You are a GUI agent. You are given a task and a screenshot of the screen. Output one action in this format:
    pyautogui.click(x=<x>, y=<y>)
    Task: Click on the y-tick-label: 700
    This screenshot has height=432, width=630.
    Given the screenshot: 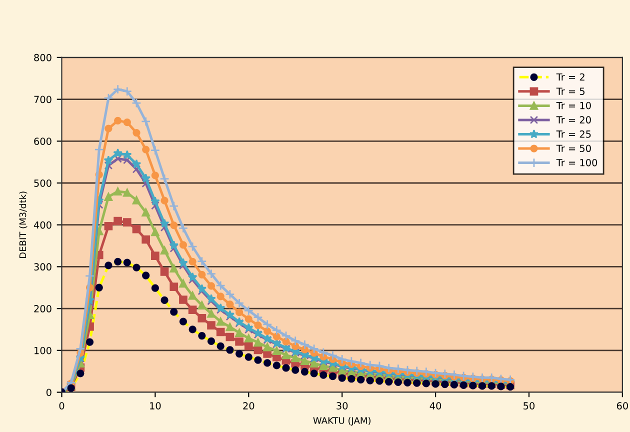 What is the action you would take?
    pyautogui.click(x=43, y=100)
    